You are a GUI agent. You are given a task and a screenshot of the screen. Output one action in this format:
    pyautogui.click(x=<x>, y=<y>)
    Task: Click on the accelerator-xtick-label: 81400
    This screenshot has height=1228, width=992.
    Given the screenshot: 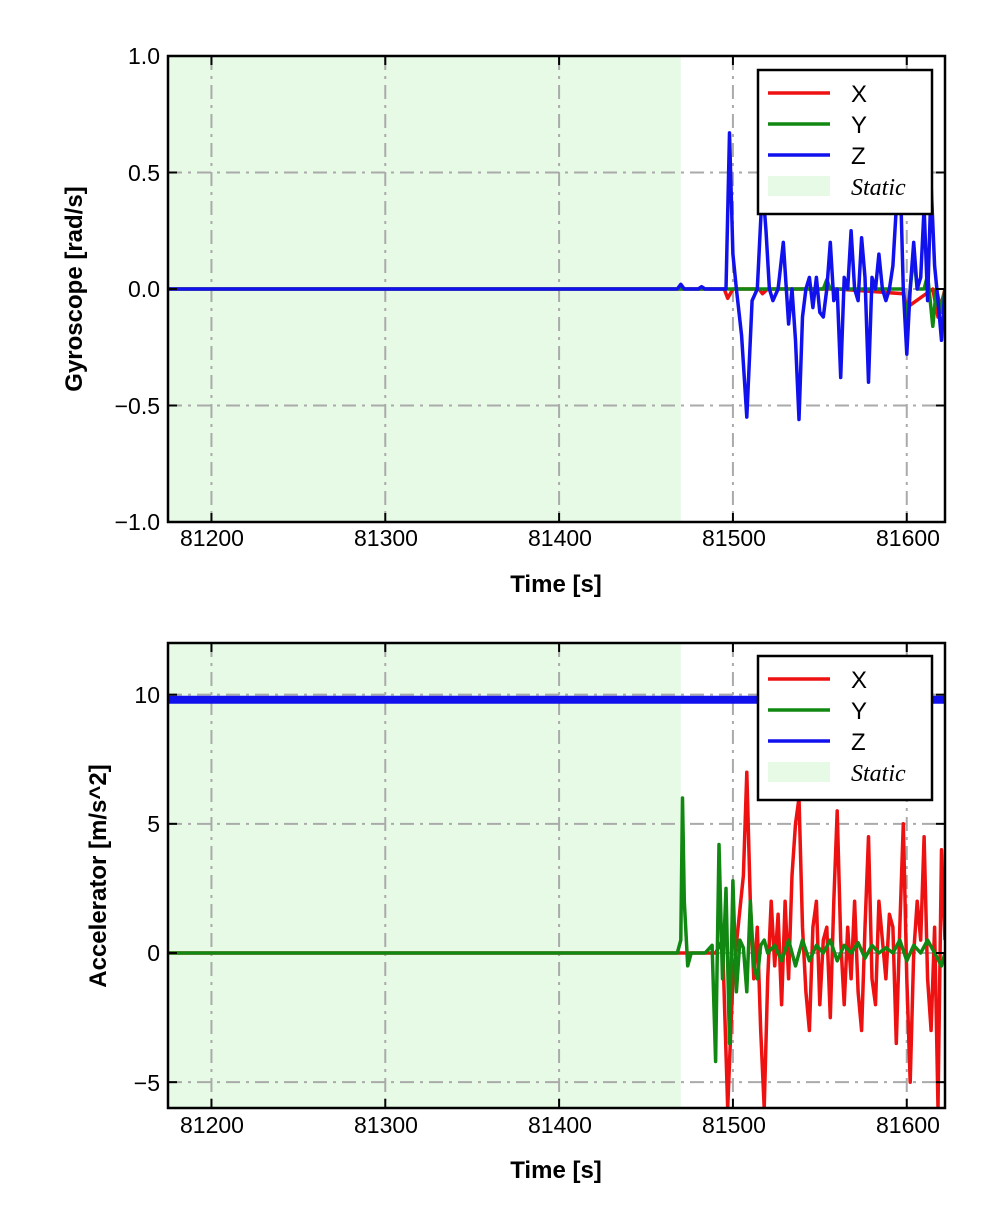 What is the action you would take?
    pyautogui.click(x=560, y=1125)
    